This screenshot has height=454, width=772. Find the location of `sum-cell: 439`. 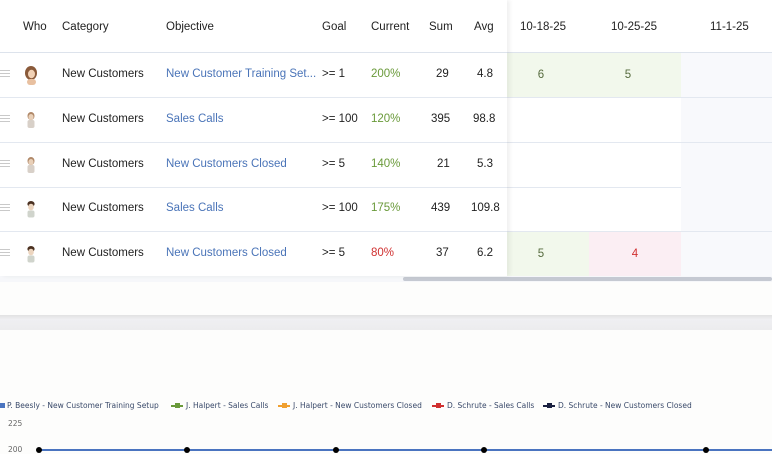

sum-cell: 439 is located at coordinates (441, 208).